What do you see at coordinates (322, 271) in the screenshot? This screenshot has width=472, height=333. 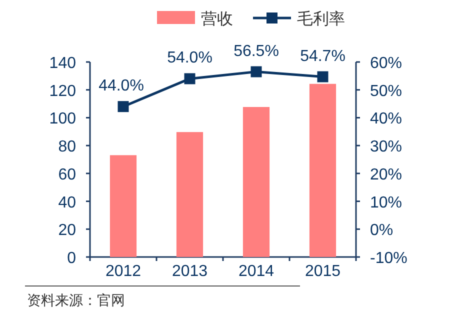 I see `x-tick-label: 2015` at bounding box center [322, 271].